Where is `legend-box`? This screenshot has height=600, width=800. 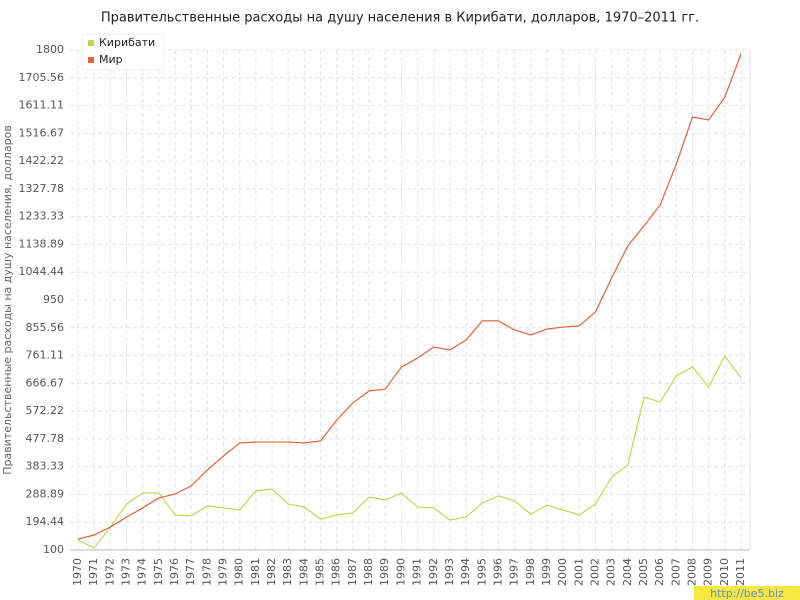
legend-box is located at coordinates (123, 52).